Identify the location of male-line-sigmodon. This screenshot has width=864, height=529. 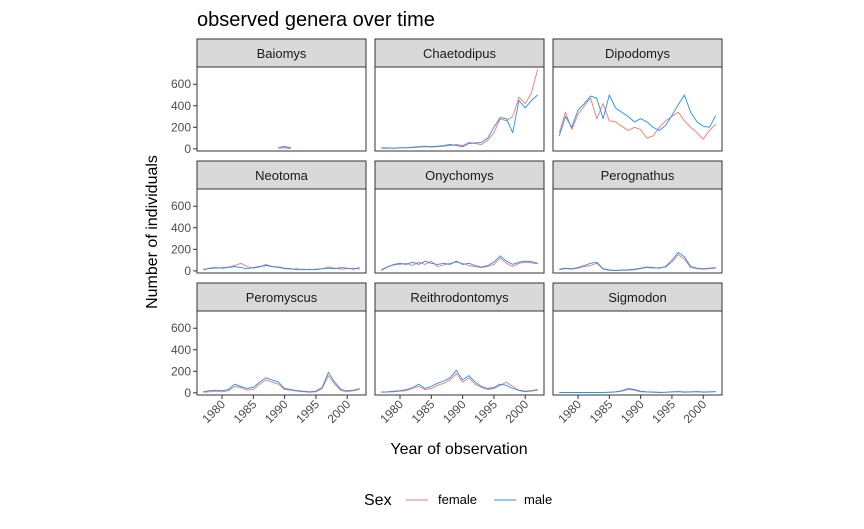
(637, 391).